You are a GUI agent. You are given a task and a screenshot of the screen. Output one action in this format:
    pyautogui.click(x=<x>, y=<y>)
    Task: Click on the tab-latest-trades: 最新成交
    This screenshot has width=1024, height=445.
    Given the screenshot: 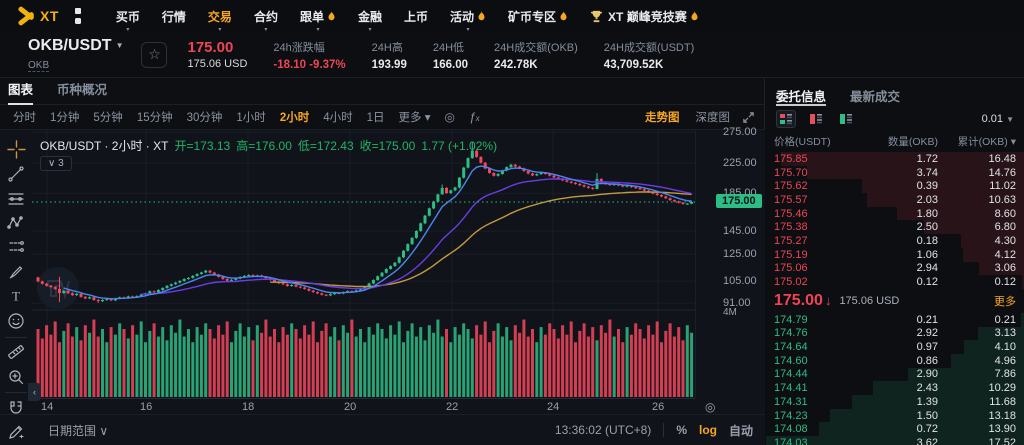 What is the action you would take?
    pyautogui.click(x=875, y=97)
    